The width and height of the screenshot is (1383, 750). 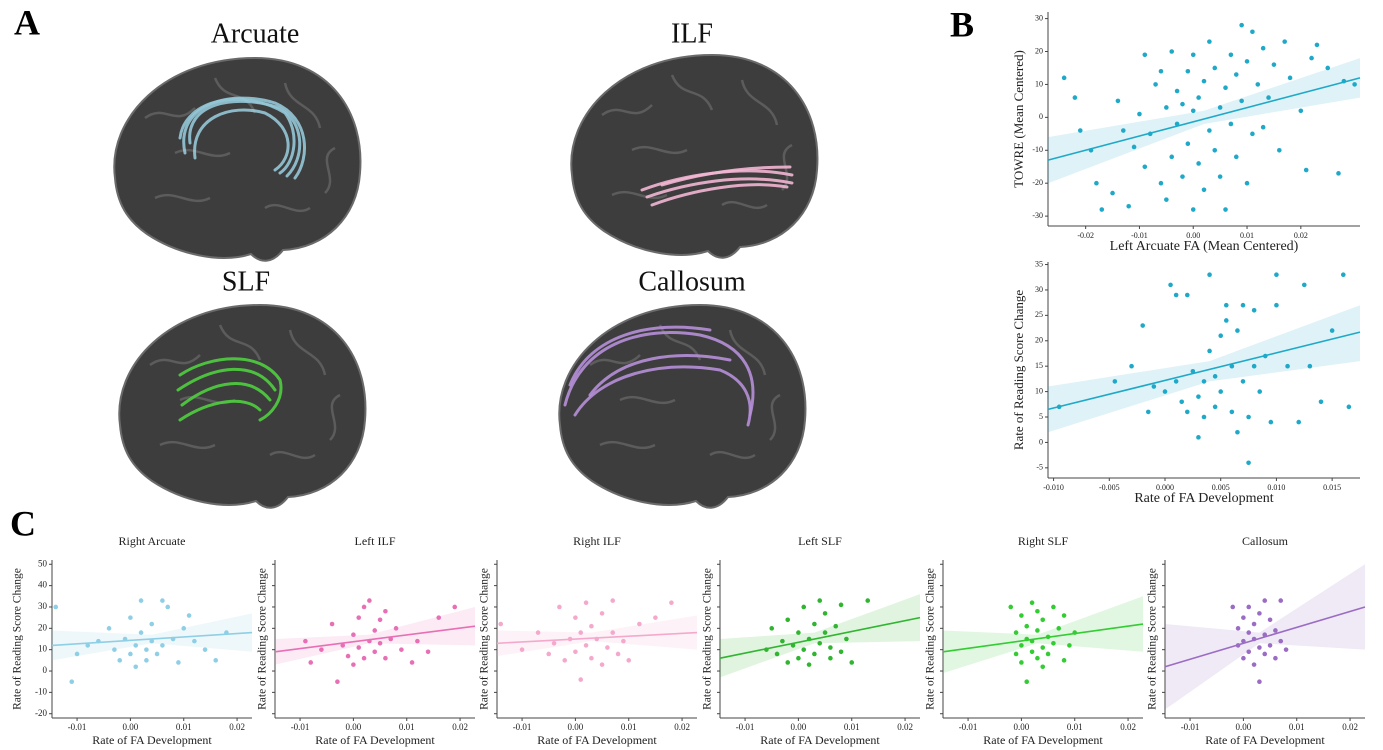 What do you see at coordinates (375, 541) in the screenshot?
I see `chart-title: Left ILF` at bounding box center [375, 541].